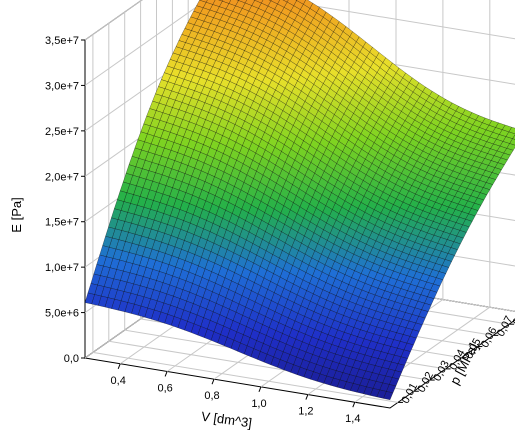 This screenshot has height=446, width=515. What do you see at coordinates (226, 420) in the screenshot?
I see `x-axis-label: V [dm^3]` at bounding box center [226, 420].